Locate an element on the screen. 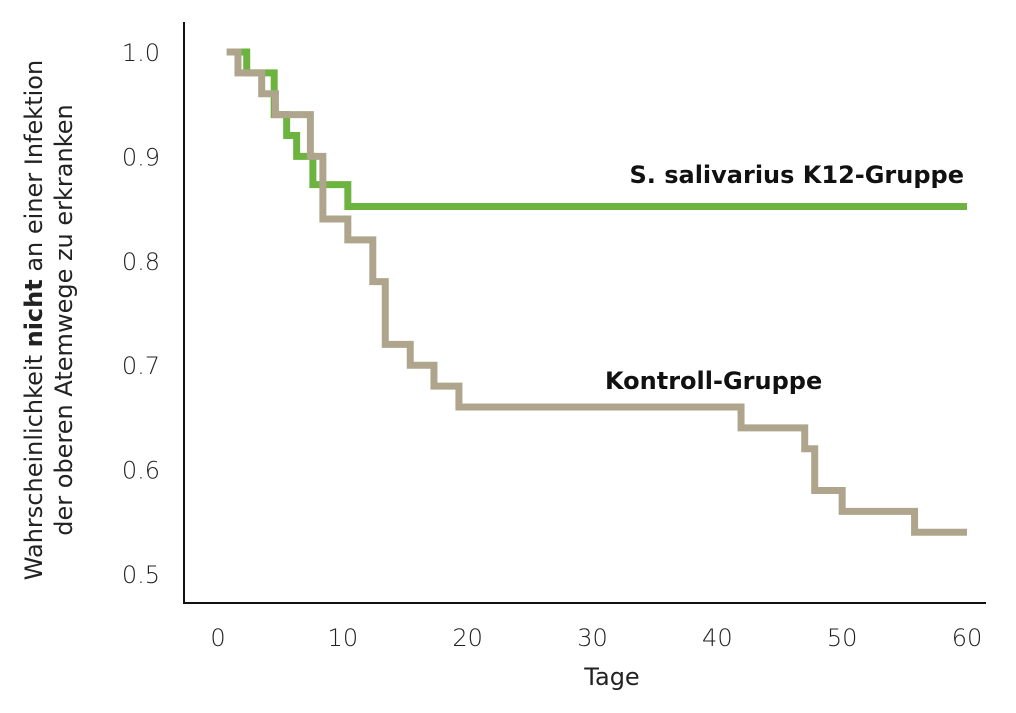 This screenshot has height=713, width=1016. x-tick-label: 20 is located at coordinates (467, 638).